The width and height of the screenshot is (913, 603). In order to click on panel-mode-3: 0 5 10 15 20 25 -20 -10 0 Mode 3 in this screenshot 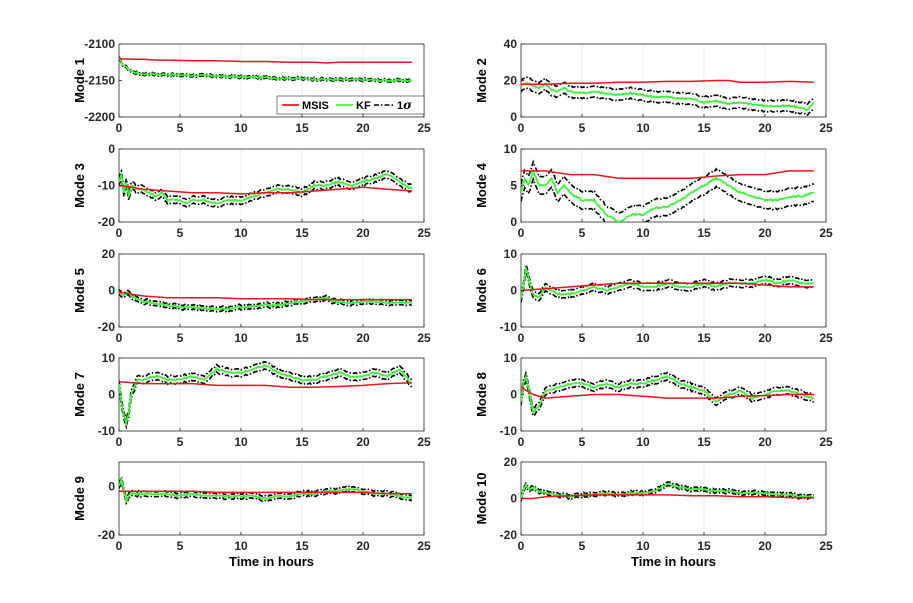, I will do `click(251, 191)`.